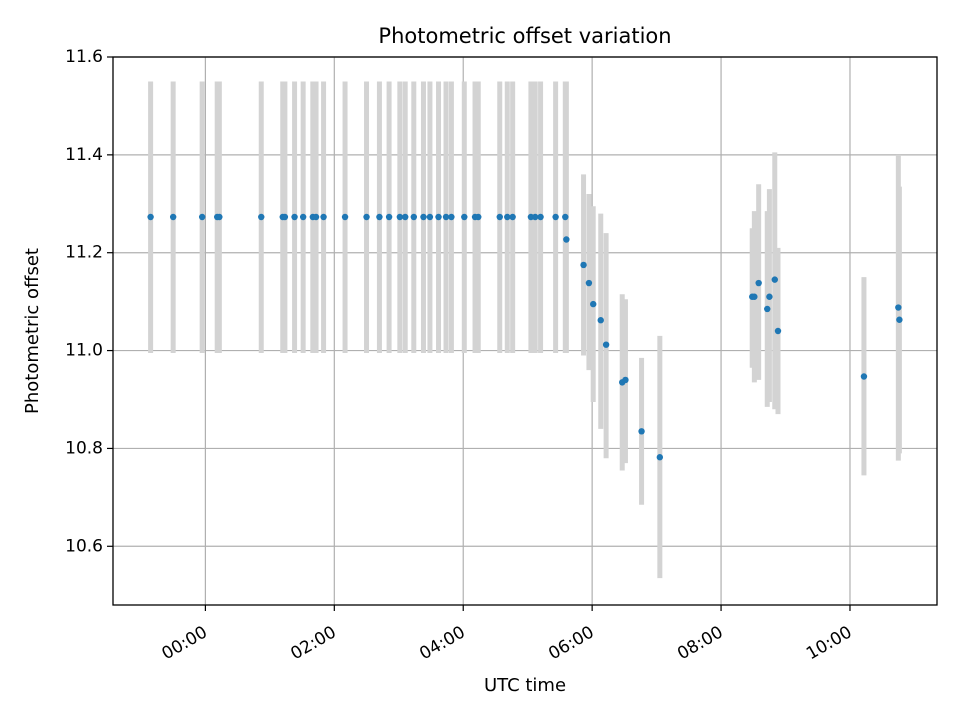 This screenshot has height=720, width=960. Describe the element at coordinates (32, 331) in the screenshot. I see `y-axis-label: Photometric offset` at that location.